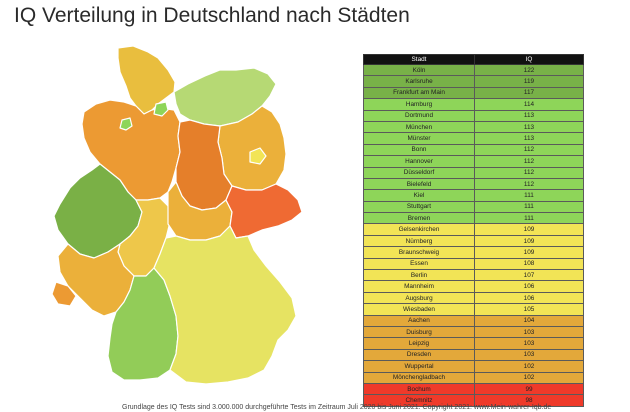  Describe the element at coordinates (419, 104) in the screenshot. I see `city-cell: Hamburg` at that location.